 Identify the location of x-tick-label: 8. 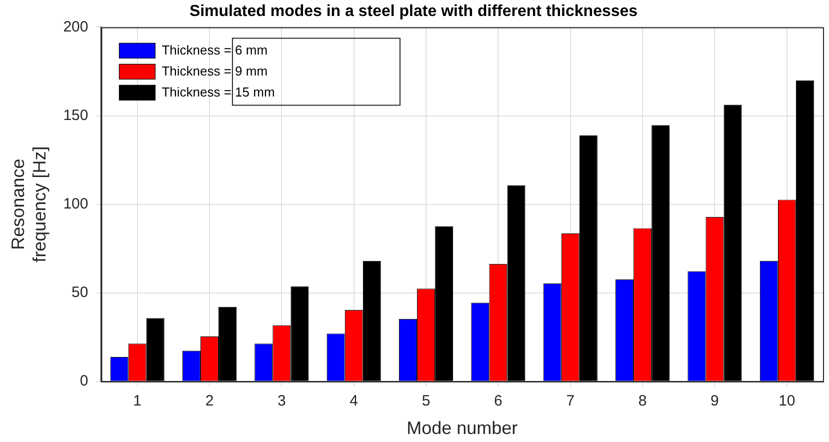
(642, 401).